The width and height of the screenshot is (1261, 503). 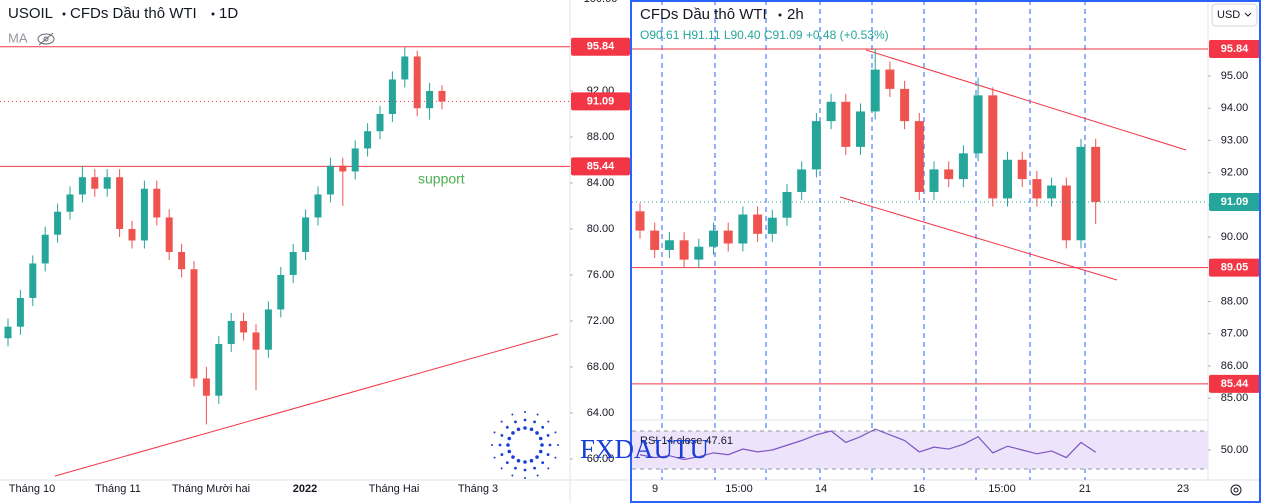 What do you see at coordinates (686, 441) in the screenshot?
I see `rsi-label: RSI 14 close 47.61` at bounding box center [686, 441].